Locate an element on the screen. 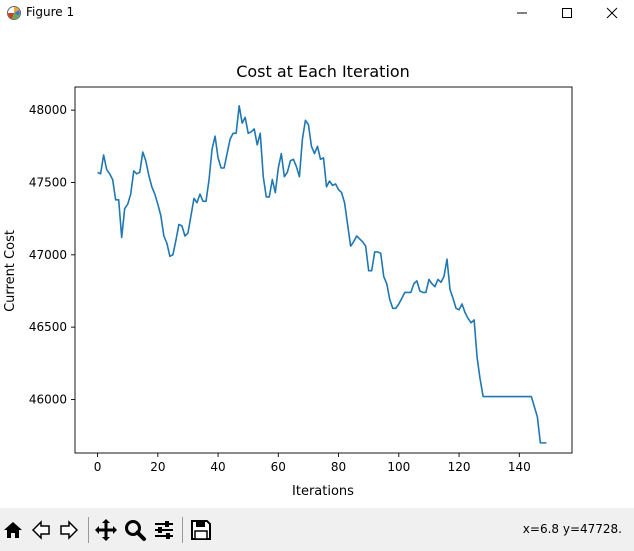 This screenshot has height=551, width=634. minimize-button is located at coordinates (522, 13).